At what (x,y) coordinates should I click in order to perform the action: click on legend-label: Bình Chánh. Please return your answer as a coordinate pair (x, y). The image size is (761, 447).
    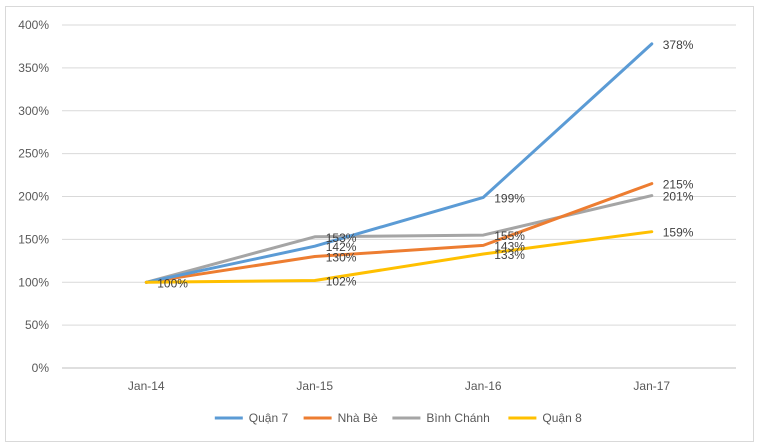
    Looking at the image, I should click on (457, 418).